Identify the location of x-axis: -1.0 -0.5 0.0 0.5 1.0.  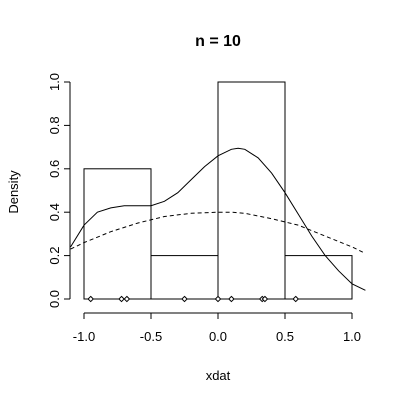
(217, 328).